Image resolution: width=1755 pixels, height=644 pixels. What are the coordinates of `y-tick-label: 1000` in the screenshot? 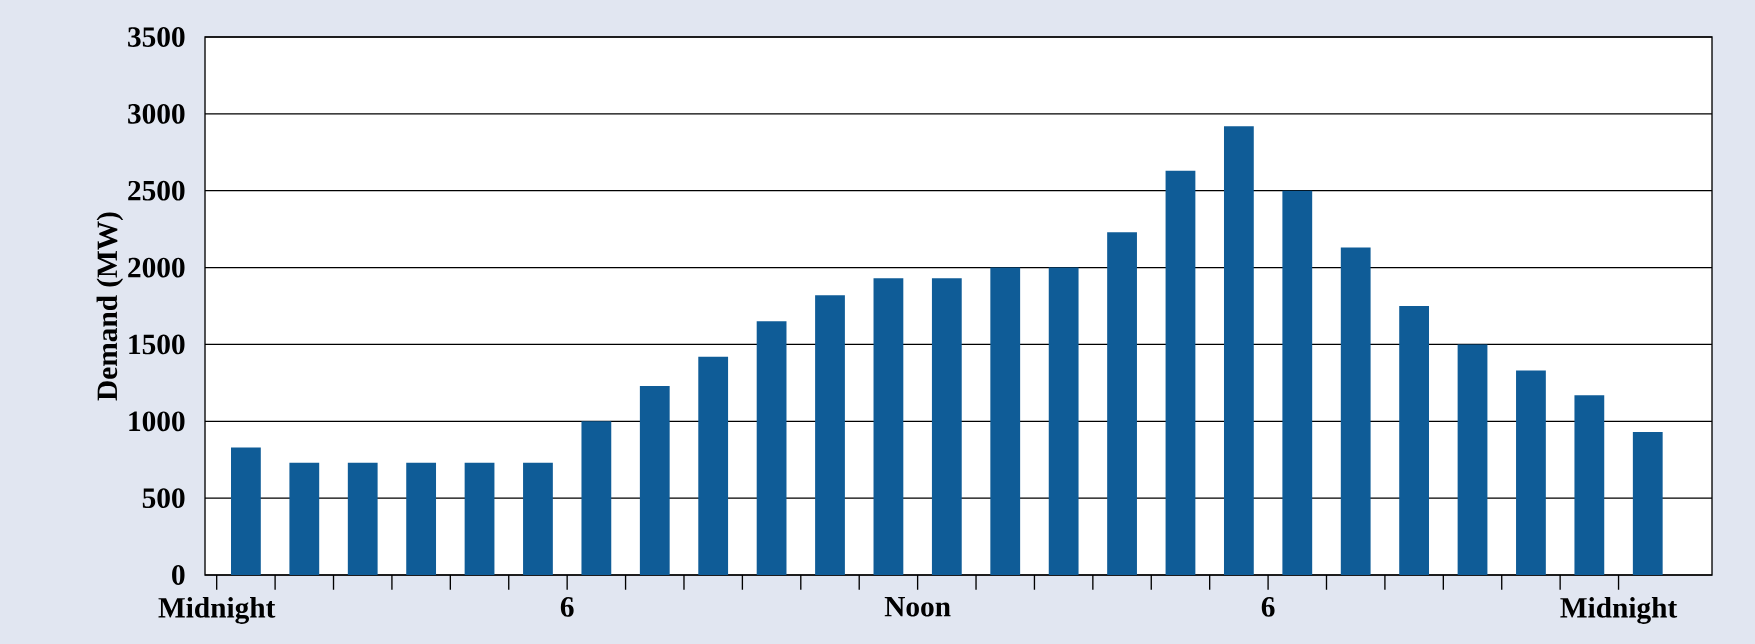 It's located at (157, 421).